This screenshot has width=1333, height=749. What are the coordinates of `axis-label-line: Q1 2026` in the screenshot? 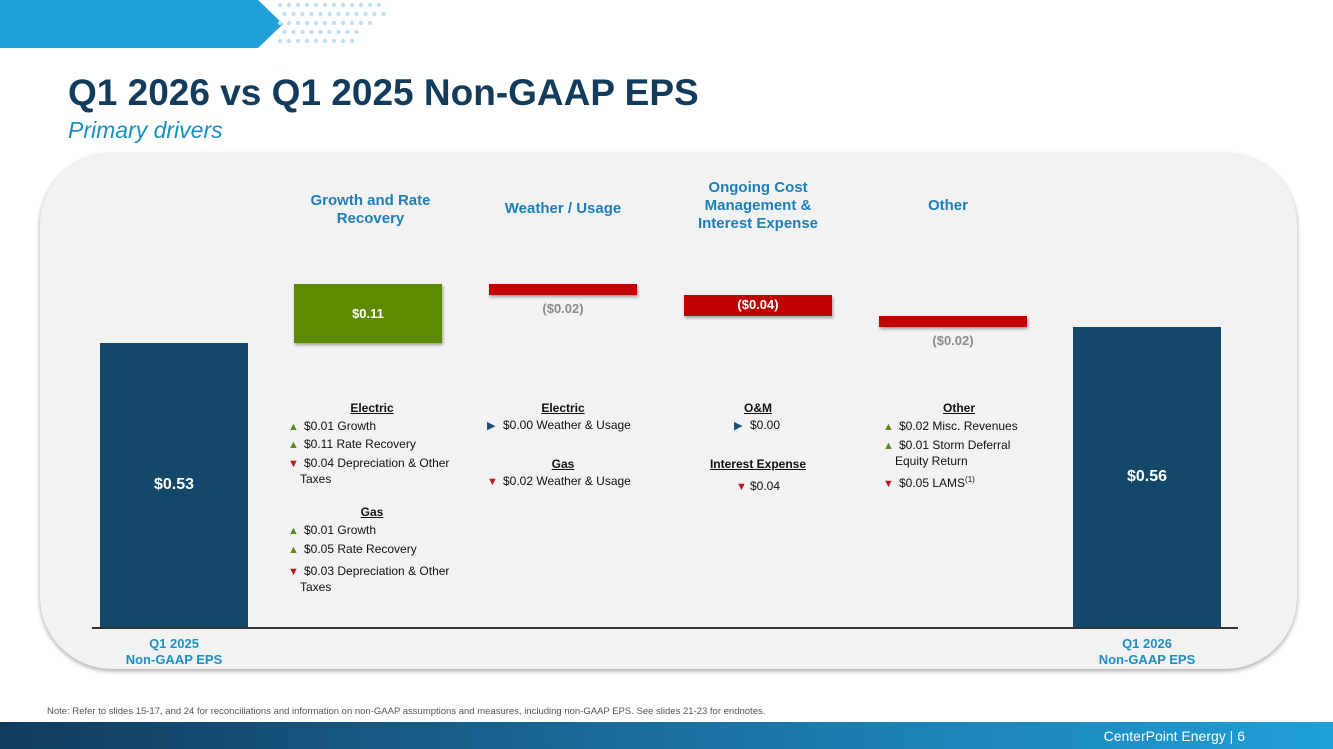 It's located at (1147, 643).